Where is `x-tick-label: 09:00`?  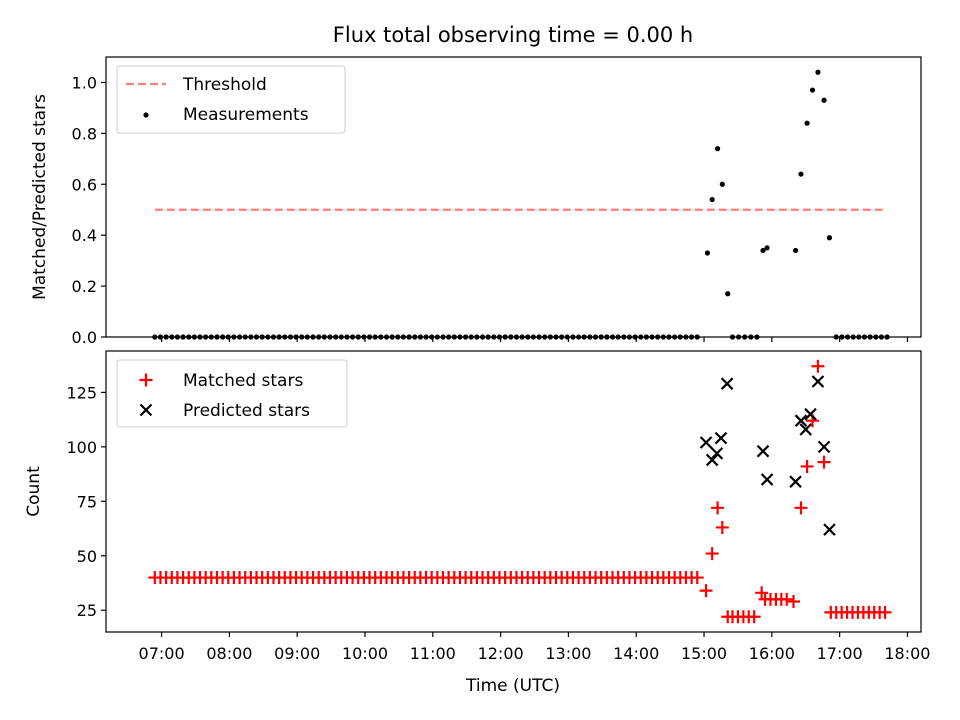
x-tick-label: 09:00 is located at coordinates (297, 653).